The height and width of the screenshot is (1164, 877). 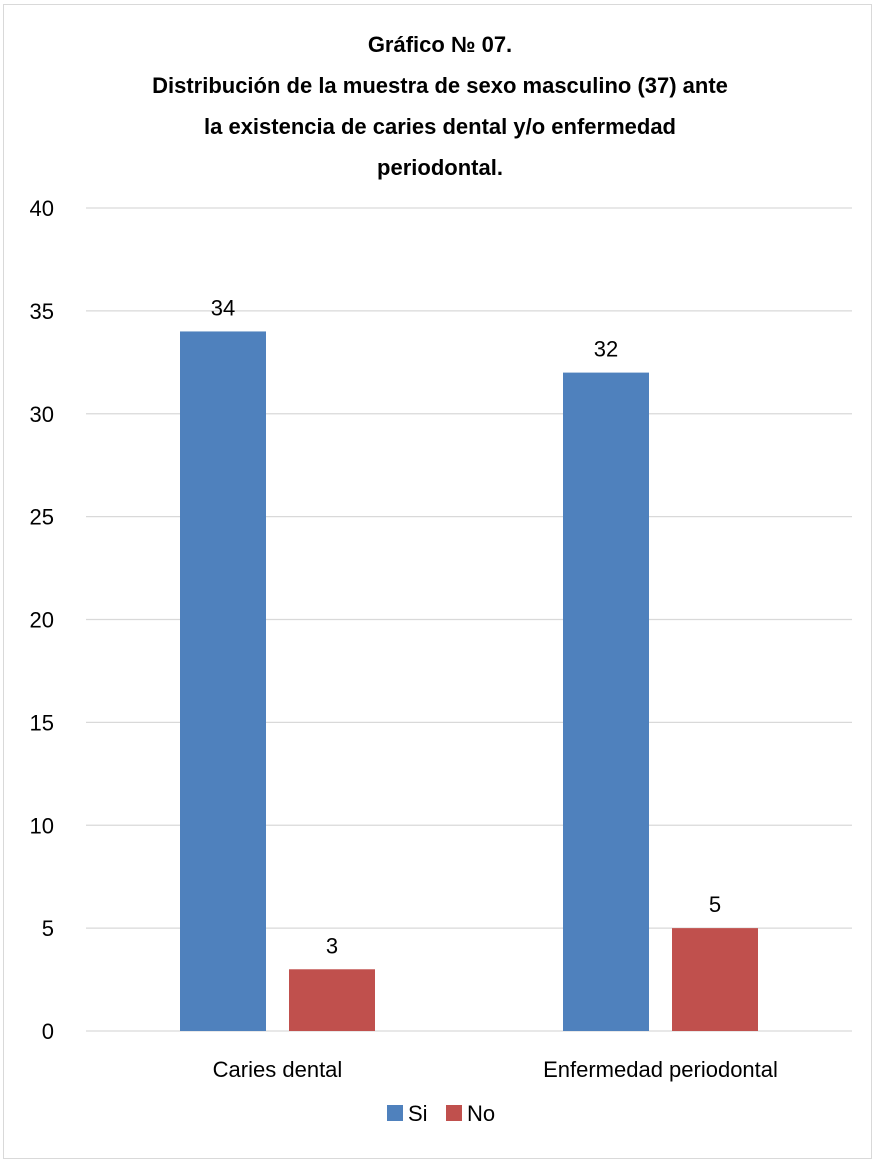 What do you see at coordinates (42, 311) in the screenshot?
I see `y-tick-label: 35` at bounding box center [42, 311].